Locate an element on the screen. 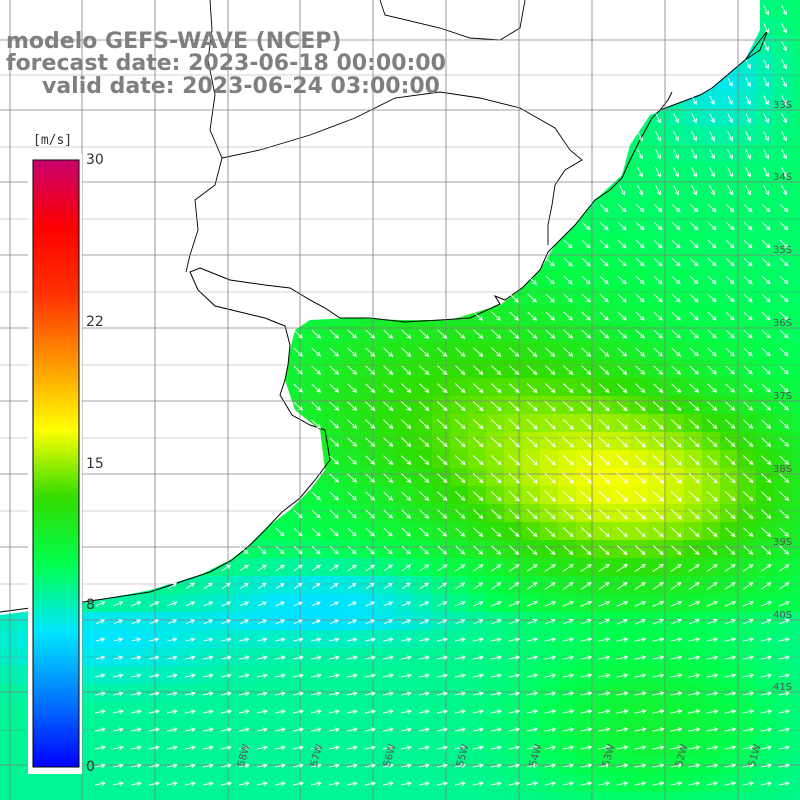  colorbar-unit: [m/s] is located at coordinates (53, 140).